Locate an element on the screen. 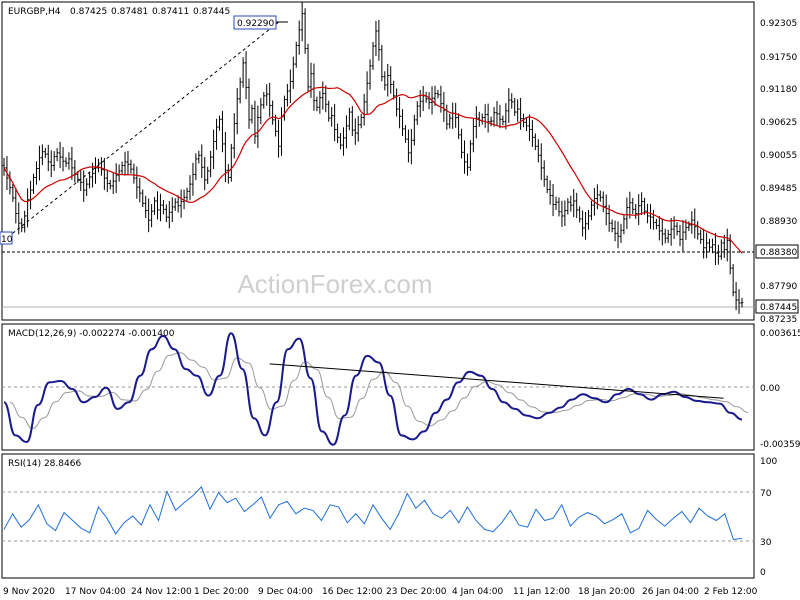  price-tick-label: 0.87790 is located at coordinates (778, 287).